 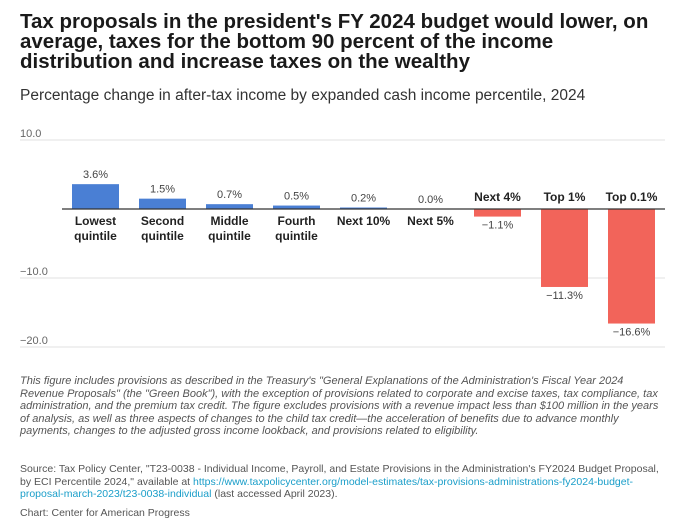 What do you see at coordinates (162, 228) in the screenshot?
I see `x-tick-label: Second quintile` at bounding box center [162, 228].